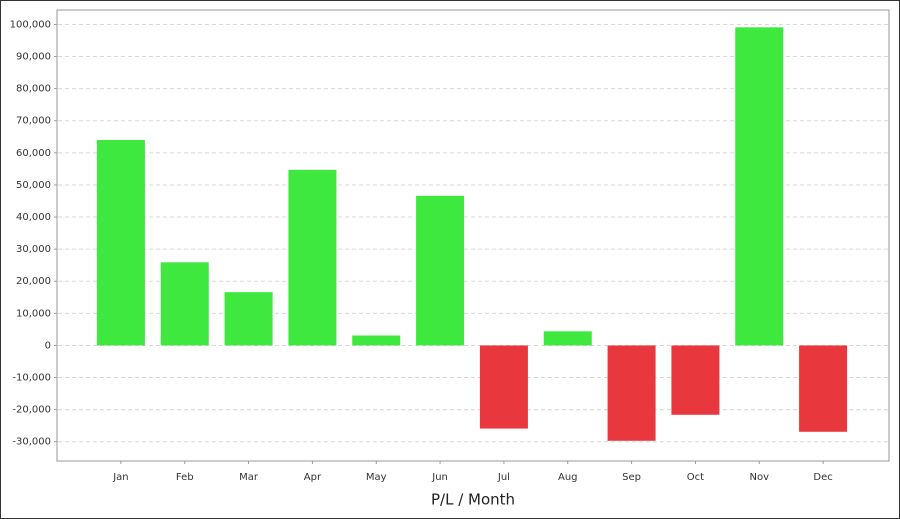  I want to click on y-tick-label: 100,000, so click(30, 24).